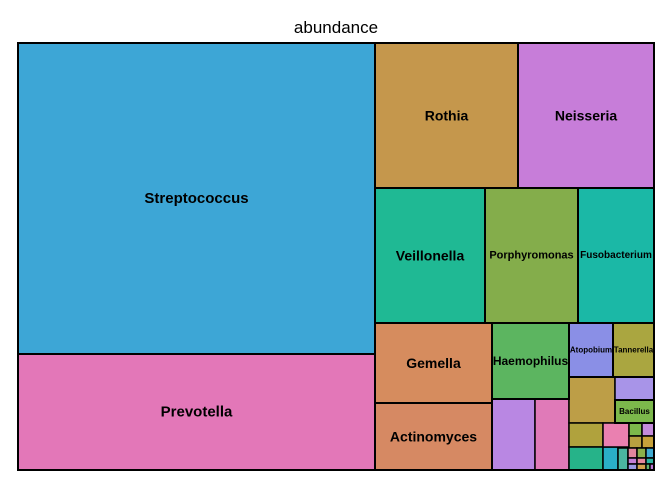 This screenshot has width=672, height=480. I want to click on treemap-tile-atopobium, so click(591, 350).